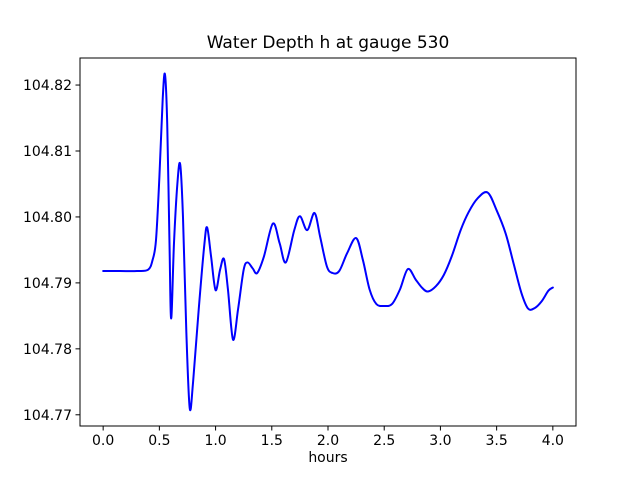  What do you see at coordinates (47, 86) in the screenshot?
I see `y-tick-label: 104.82` at bounding box center [47, 86].